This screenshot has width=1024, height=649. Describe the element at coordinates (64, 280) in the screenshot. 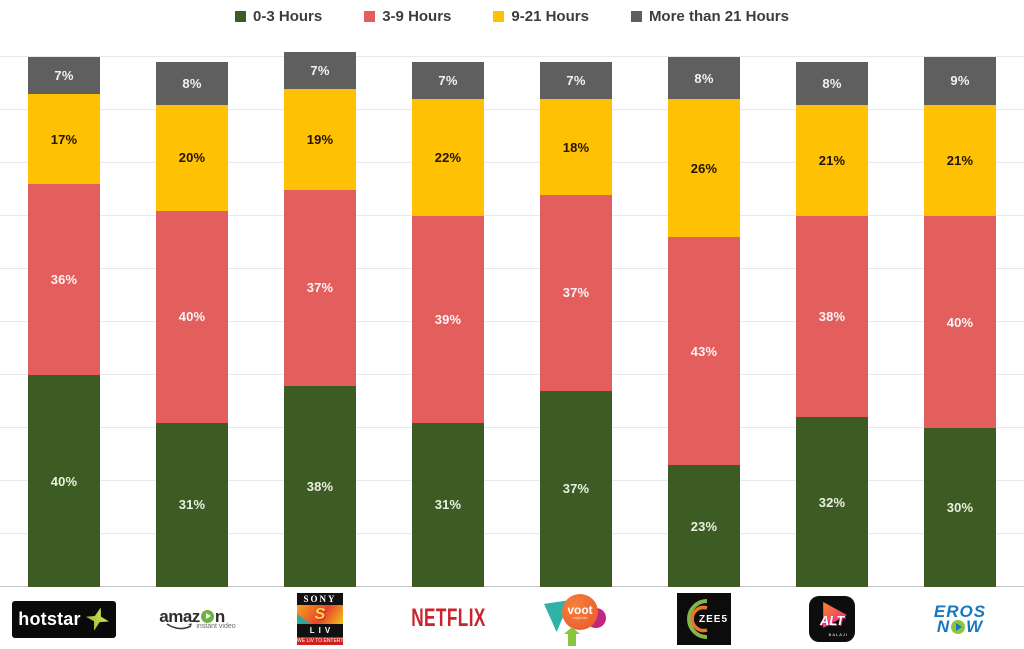

I see `segment-value-label: 36%` at that location.